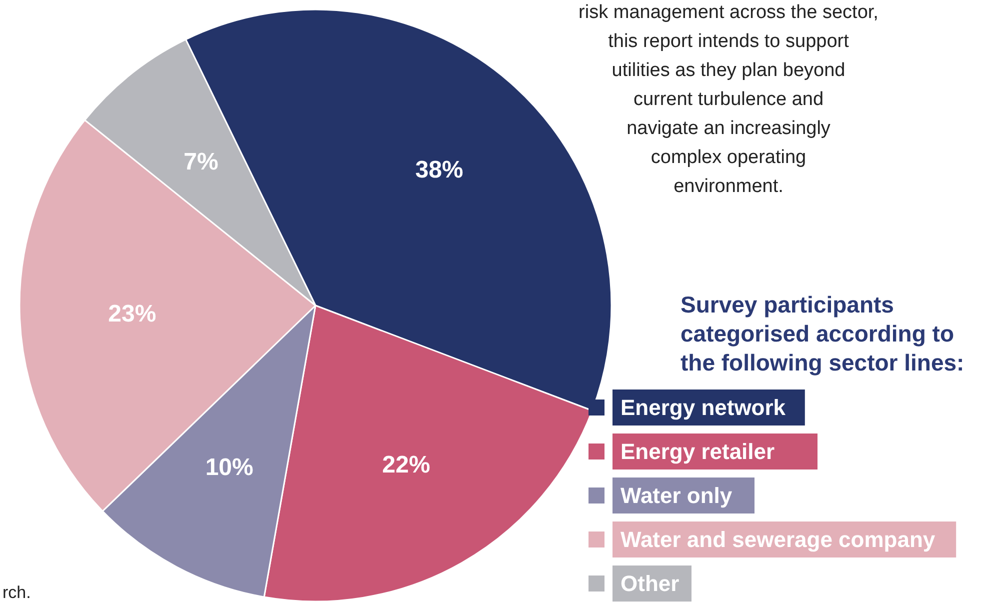  Describe the element at coordinates (778, 539) in the screenshot. I see `legend-label: Water and sewerage company` at that location.